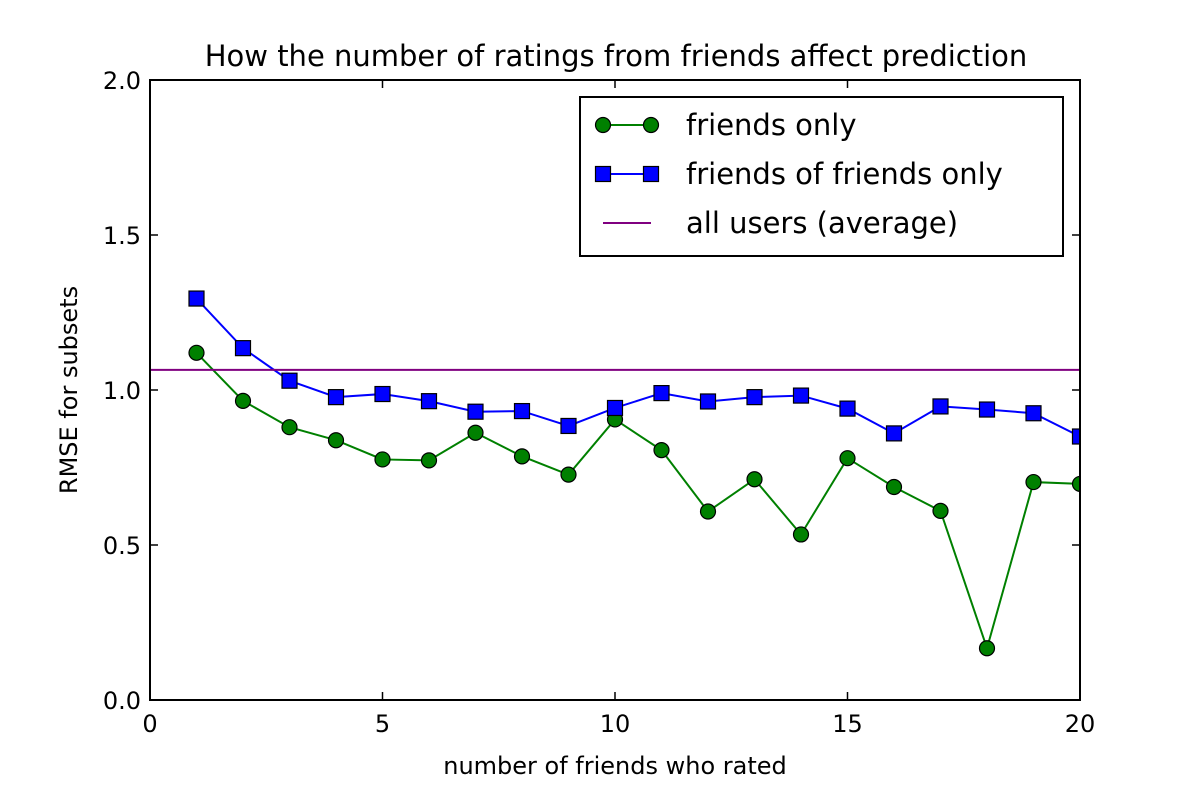  I want to click on legend-label-friends-only: friends only, so click(771, 125).